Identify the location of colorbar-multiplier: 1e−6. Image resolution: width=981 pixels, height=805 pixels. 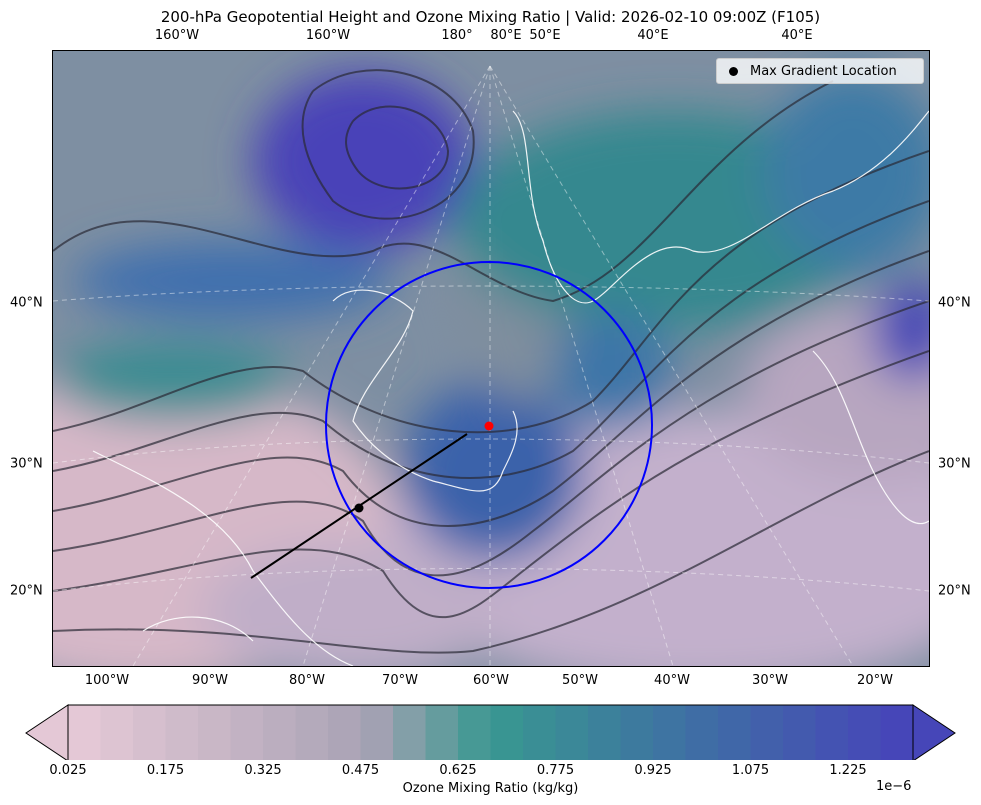
(894, 786).